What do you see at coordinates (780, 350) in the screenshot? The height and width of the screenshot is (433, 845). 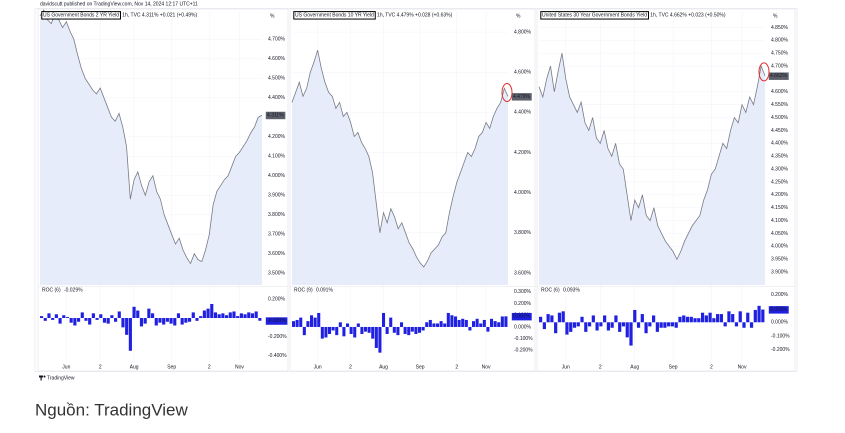 I see `roc-tick-label: -0.200%` at bounding box center [780, 350].